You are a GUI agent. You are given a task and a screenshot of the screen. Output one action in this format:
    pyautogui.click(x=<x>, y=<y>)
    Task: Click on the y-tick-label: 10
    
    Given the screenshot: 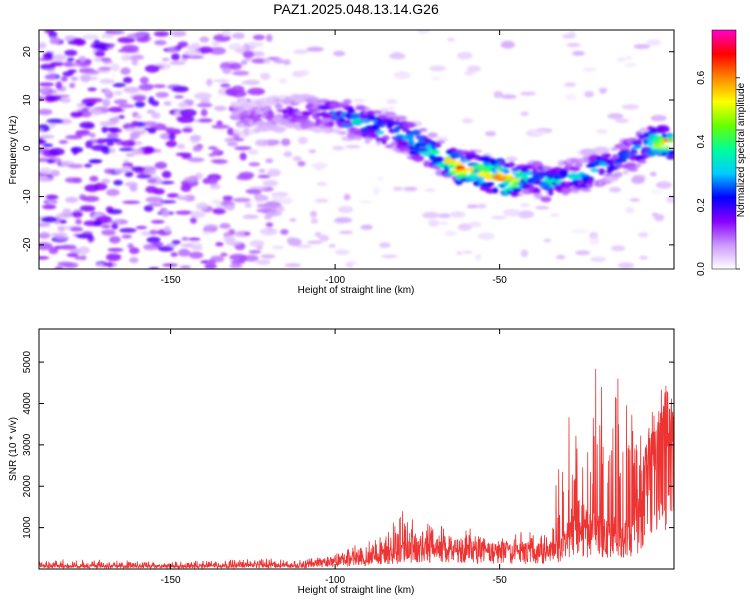 What is the action you would take?
    pyautogui.click(x=27, y=100)
    